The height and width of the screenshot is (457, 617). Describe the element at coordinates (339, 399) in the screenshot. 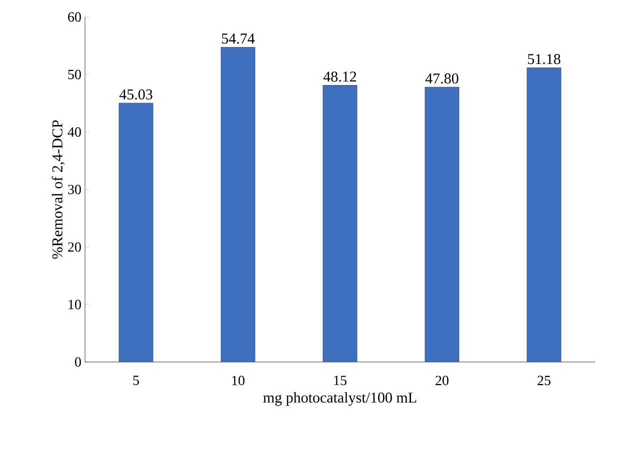

I see `x-axis-title: mg photocatalyst/100 mL` at that location.